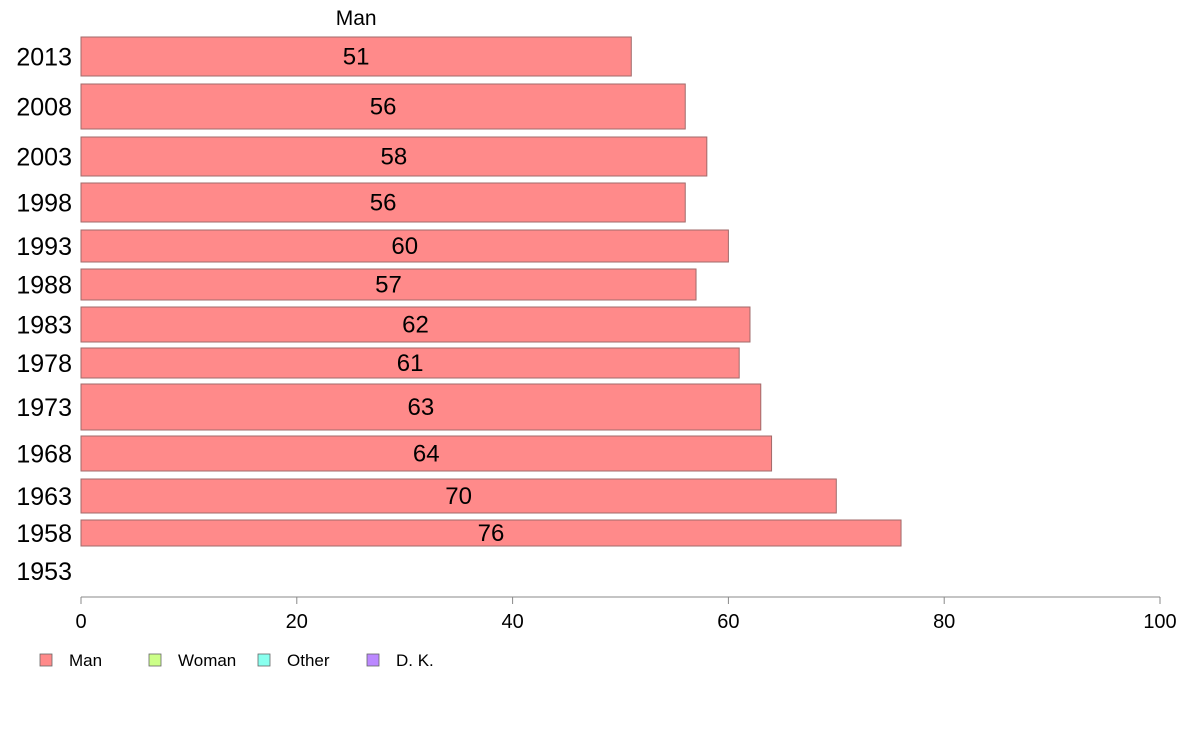 This screenshot has width=1188, height=736. What do you see at coordinates (207, 660) in the screenshot?
I see `legend-label-woman: Woman` at bounding box center [207, 660].